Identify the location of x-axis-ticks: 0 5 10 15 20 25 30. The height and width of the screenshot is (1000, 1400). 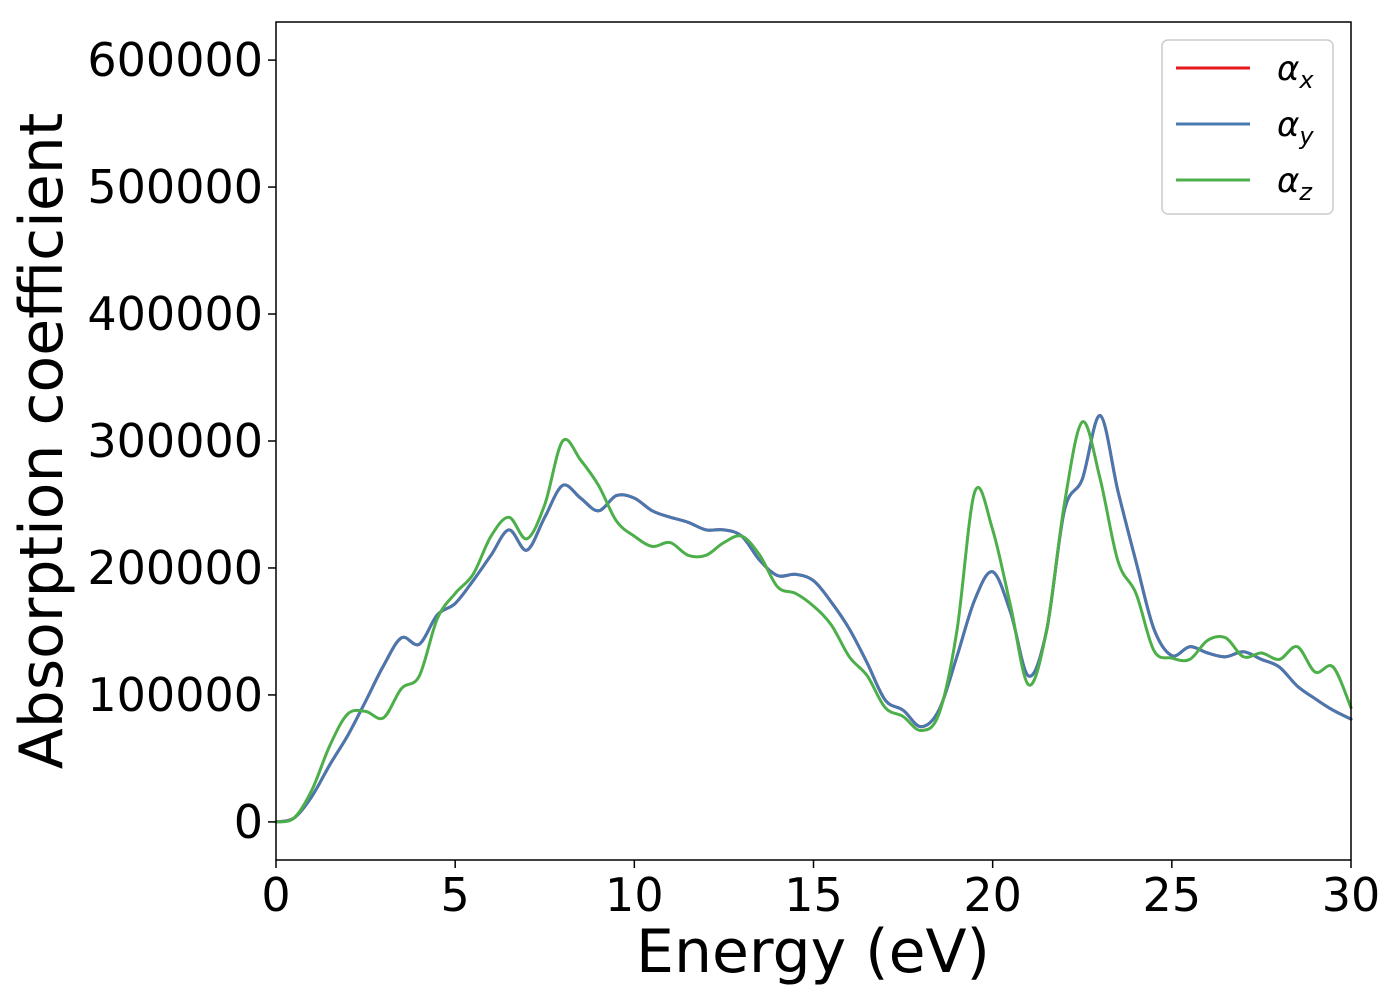
(820, 891).